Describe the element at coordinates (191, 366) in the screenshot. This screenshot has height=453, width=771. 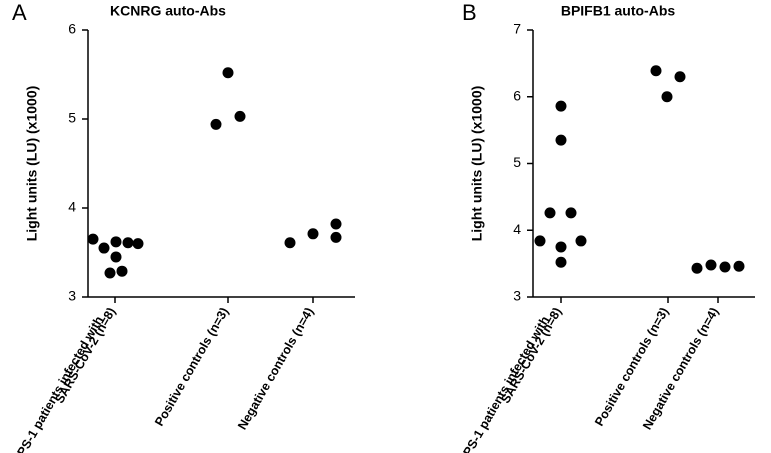
I see `x-tick-label: Positive controls (n=3)` at that location.